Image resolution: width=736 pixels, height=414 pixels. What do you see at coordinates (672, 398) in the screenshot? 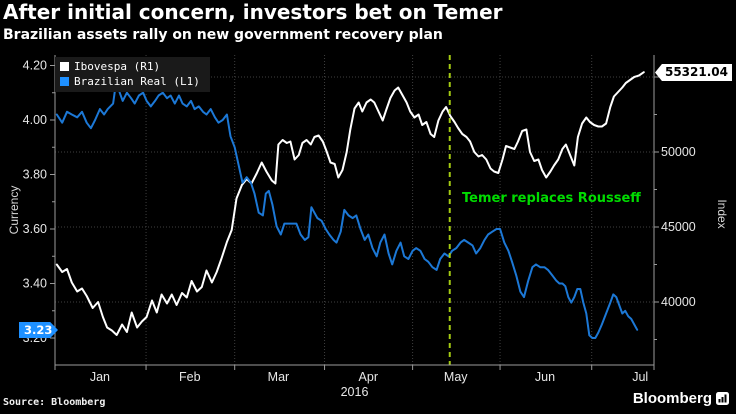
I see `bloomberg-wordmark: Bloomberg` at bounding box center [672, 398].